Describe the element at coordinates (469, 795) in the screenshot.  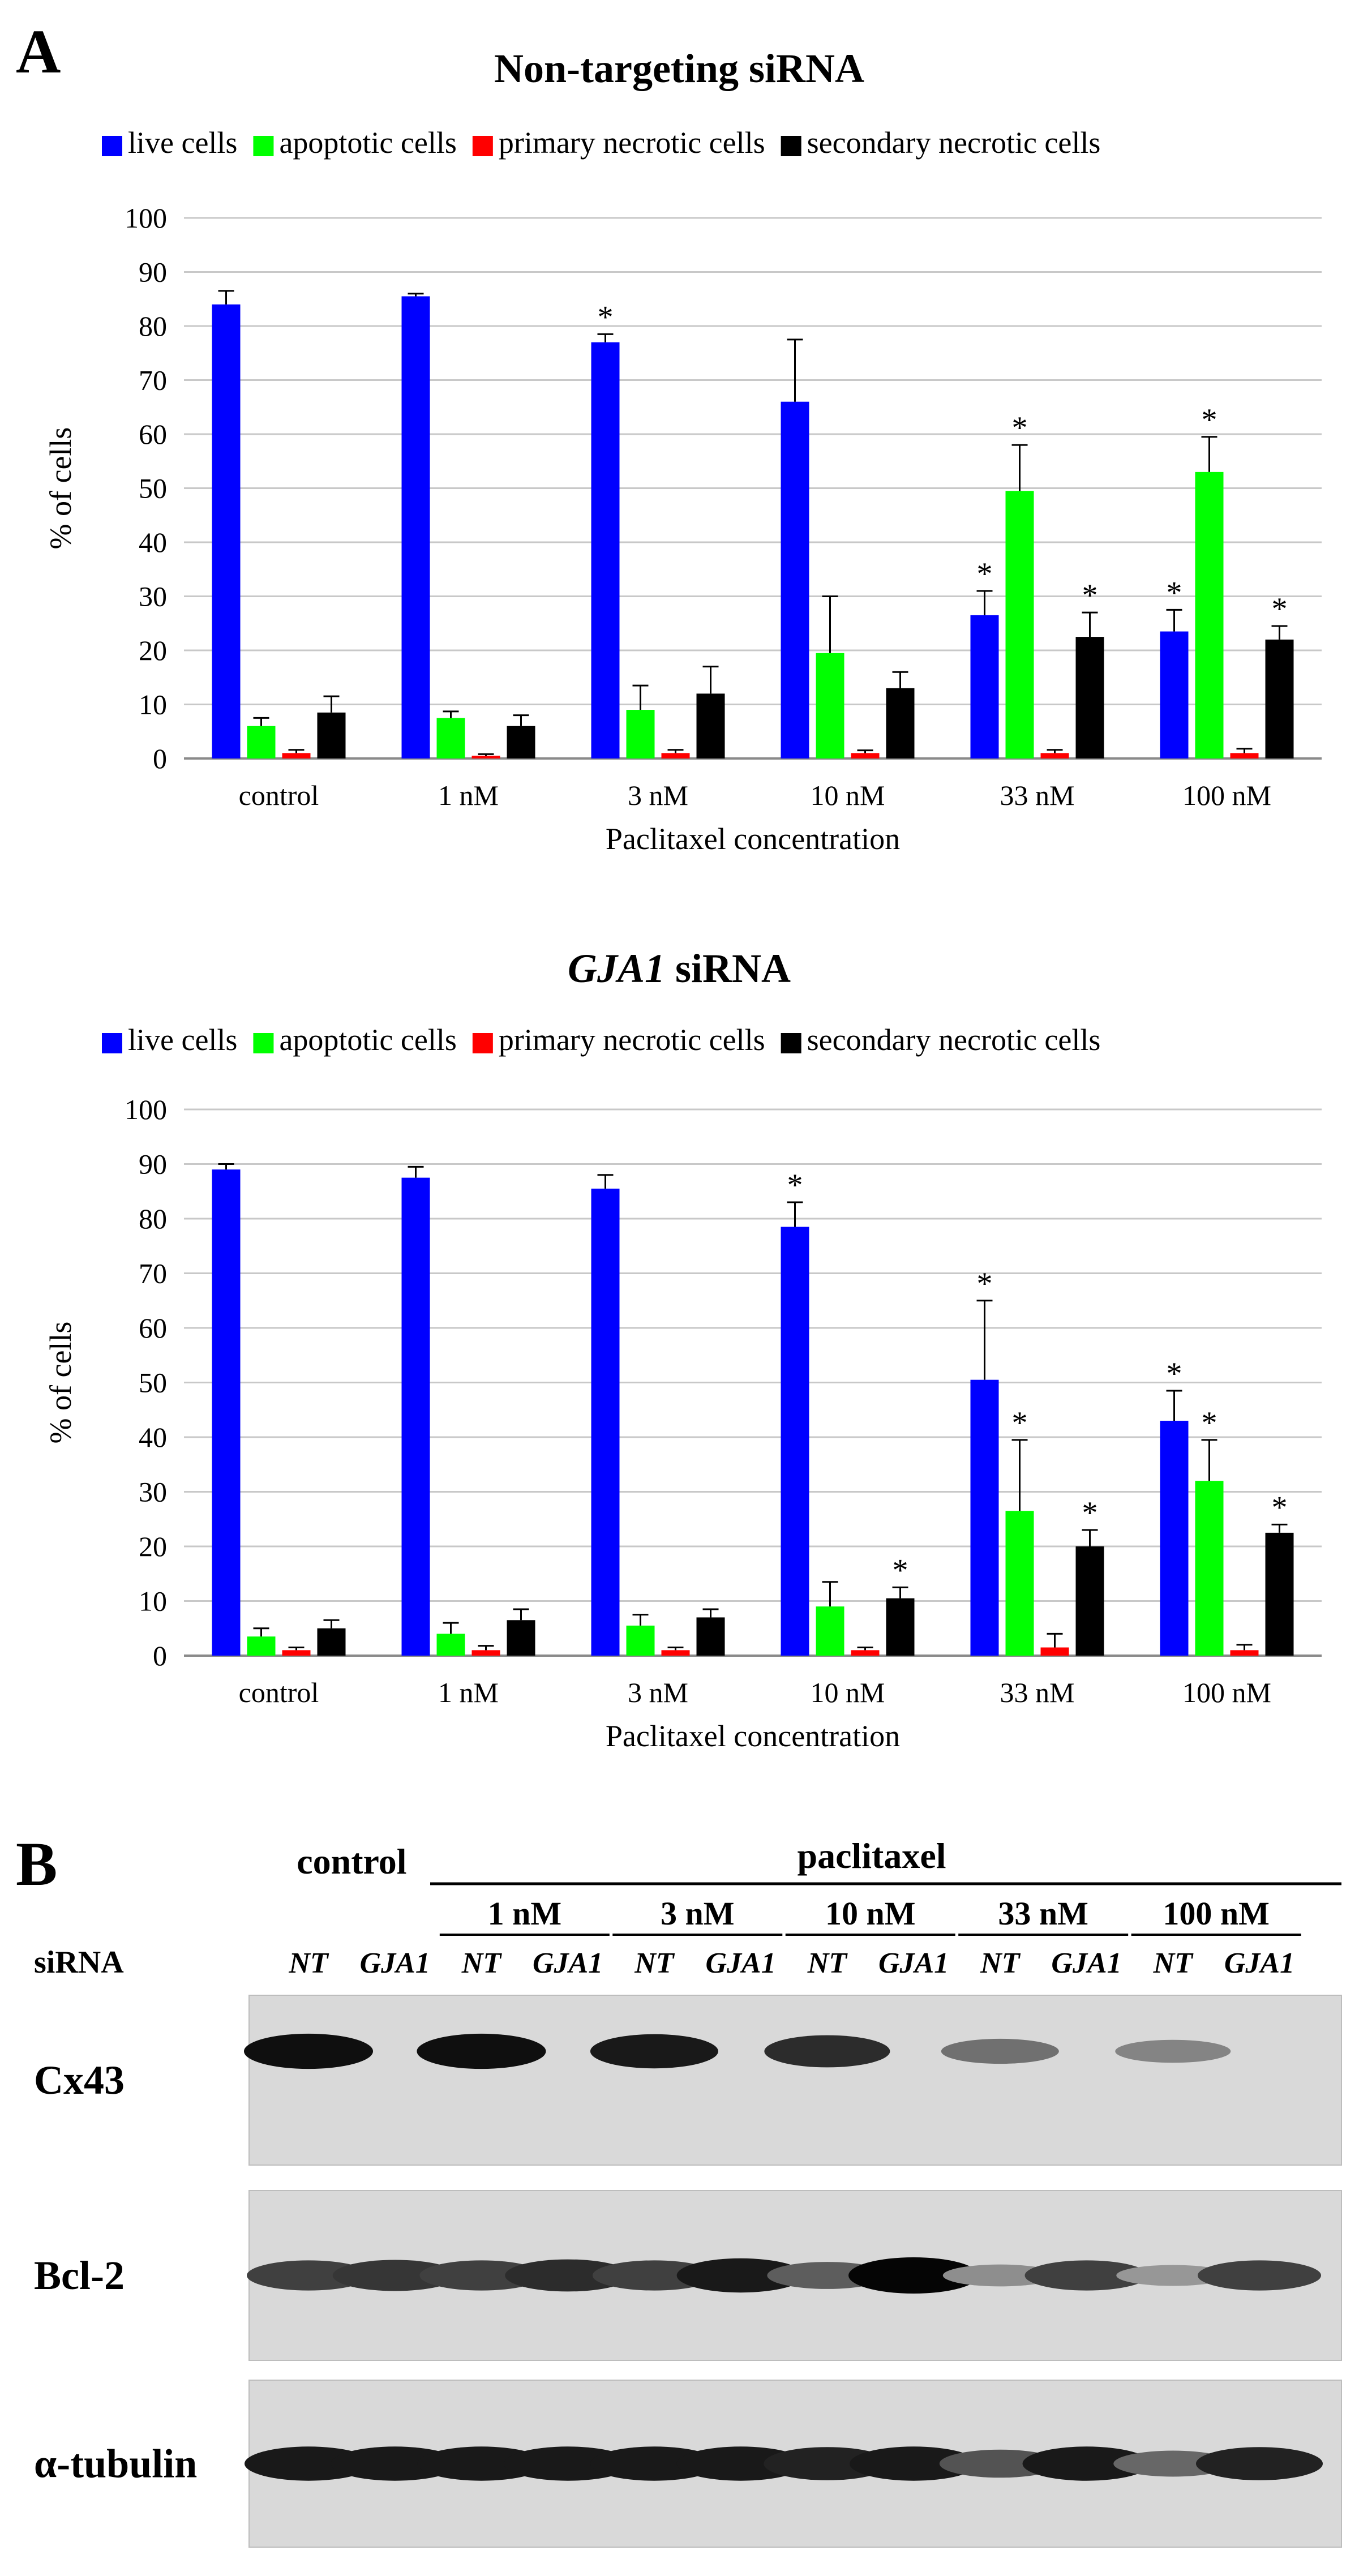
I see `x-tick-label: 1 nM` at that location.